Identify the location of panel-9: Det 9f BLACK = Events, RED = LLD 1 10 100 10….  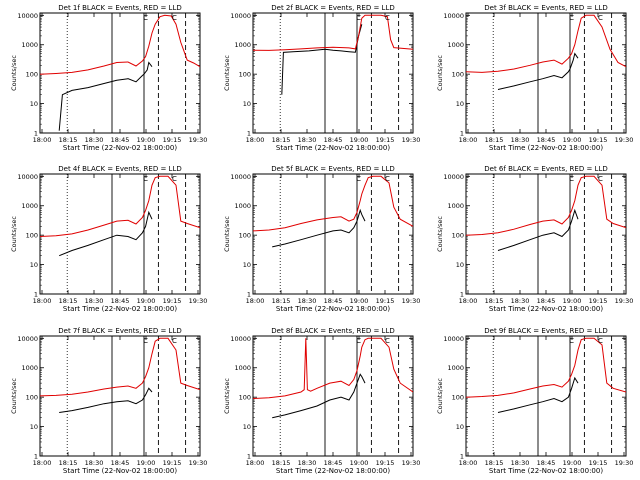
(534, 401).